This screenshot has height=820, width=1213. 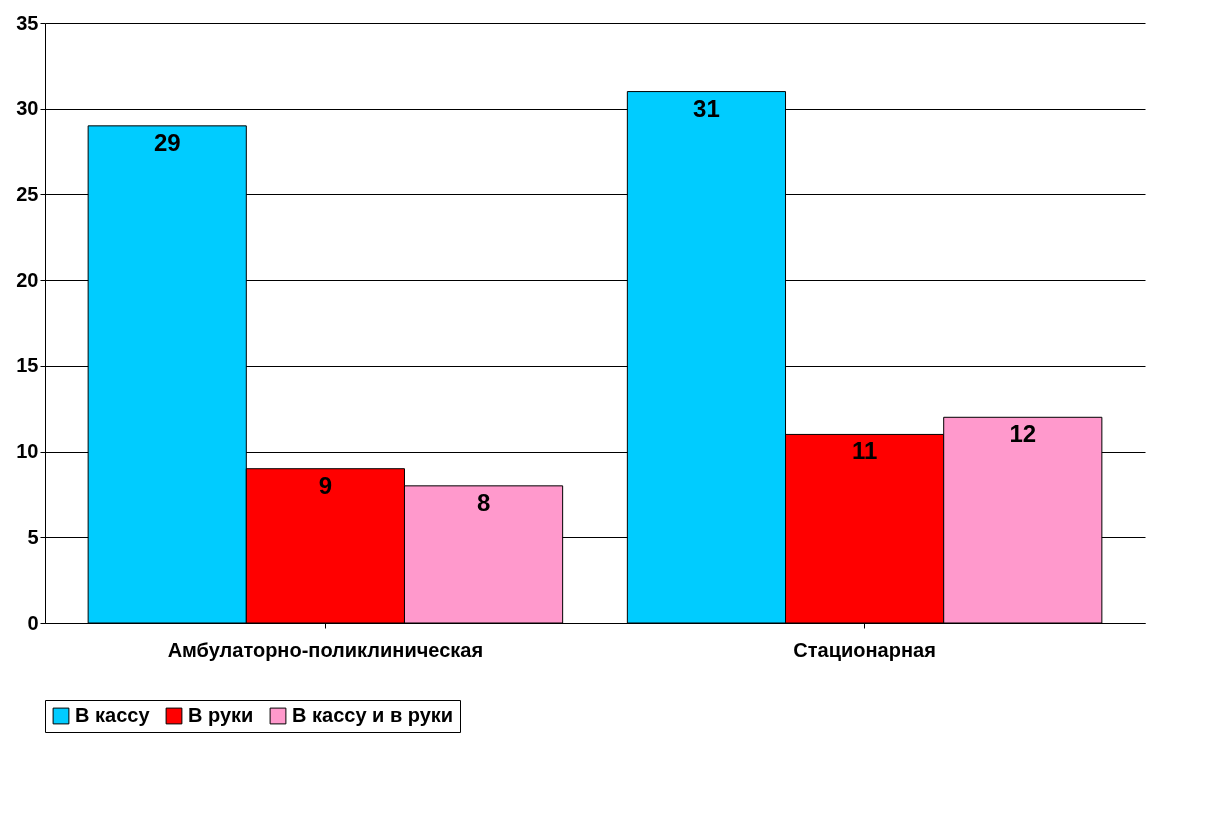 I want to click on data-label: 11, so click(x=864, y=451).